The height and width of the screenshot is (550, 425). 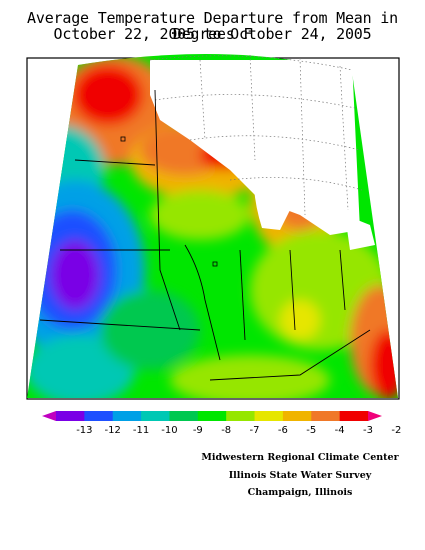 I want to click on lake-erie, so click(x=360, y=232).